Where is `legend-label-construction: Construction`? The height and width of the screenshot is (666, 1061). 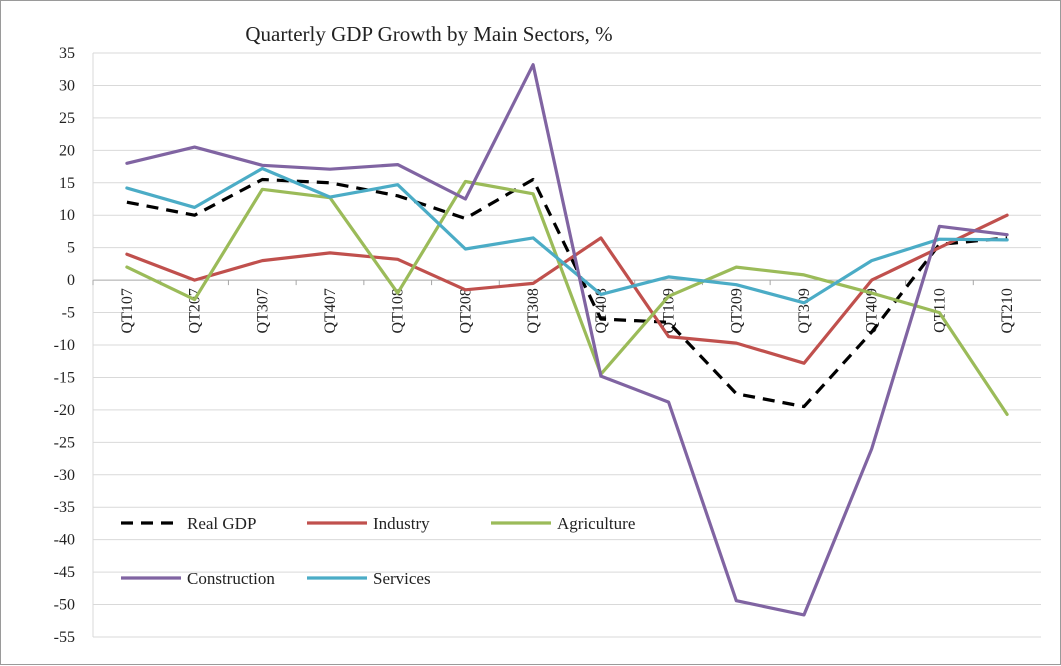 legend-label-construction: Construction is located at coordinates (231, 578).